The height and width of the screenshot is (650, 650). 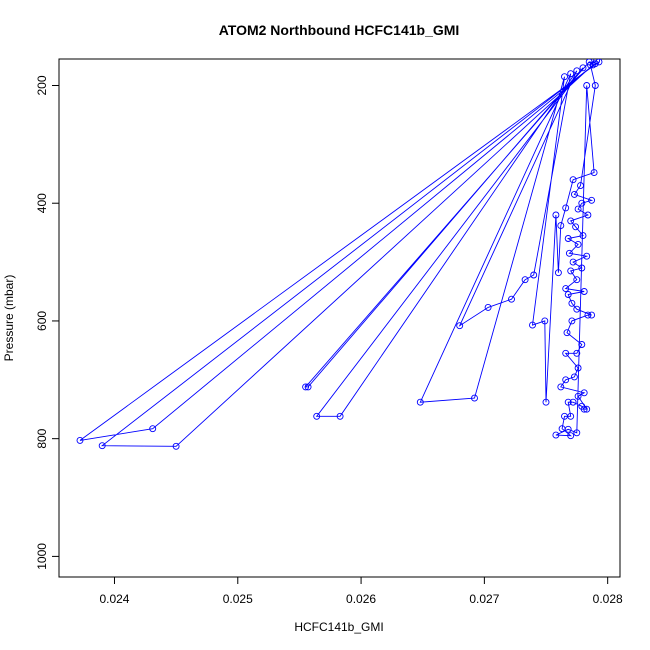 I want to click on y-axis: 200 400 600 800 1000, so click(x=47, y=322).